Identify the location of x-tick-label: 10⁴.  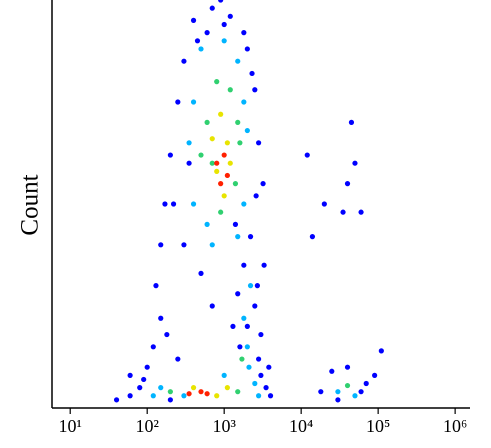
(301, 426).